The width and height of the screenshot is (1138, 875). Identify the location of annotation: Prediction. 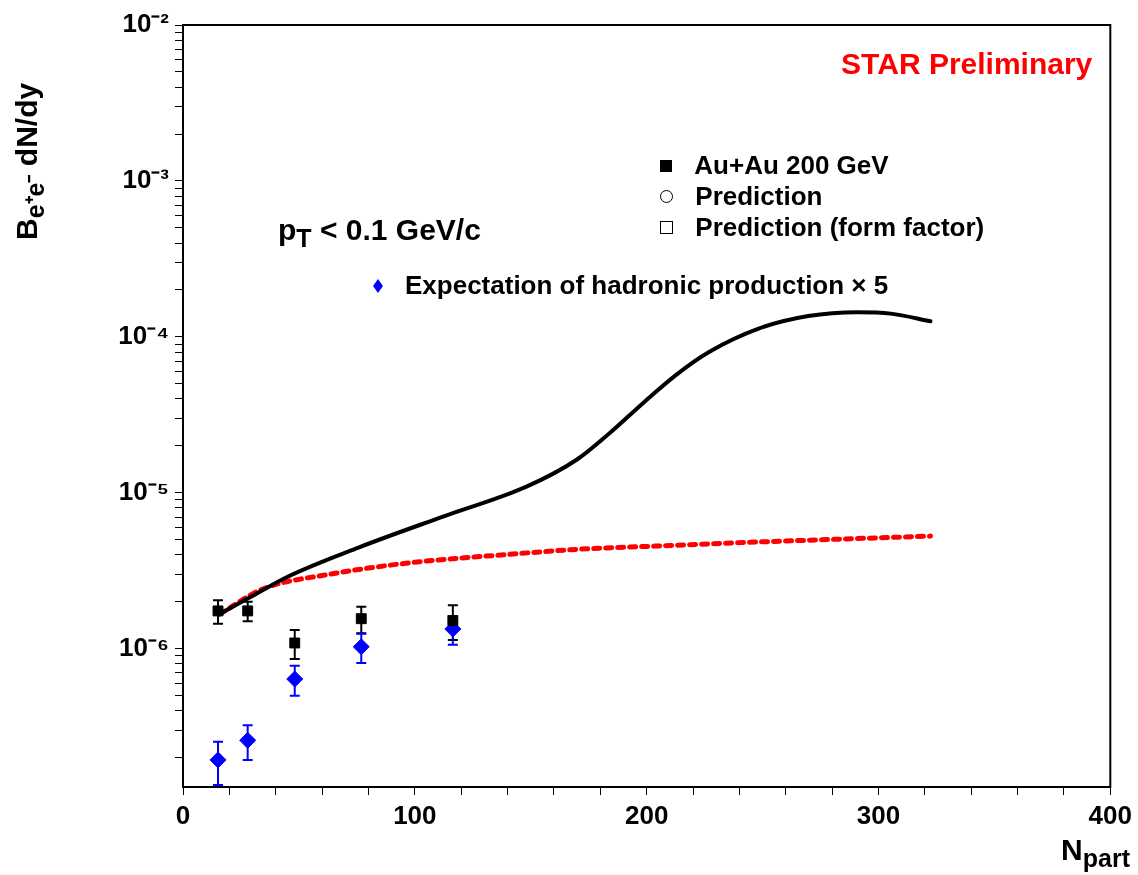
(759, 196).